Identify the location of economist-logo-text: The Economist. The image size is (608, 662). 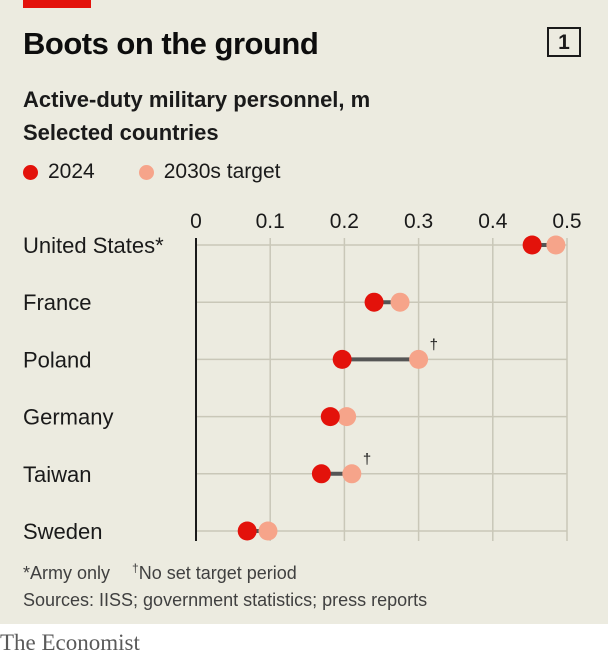
(70, 642).